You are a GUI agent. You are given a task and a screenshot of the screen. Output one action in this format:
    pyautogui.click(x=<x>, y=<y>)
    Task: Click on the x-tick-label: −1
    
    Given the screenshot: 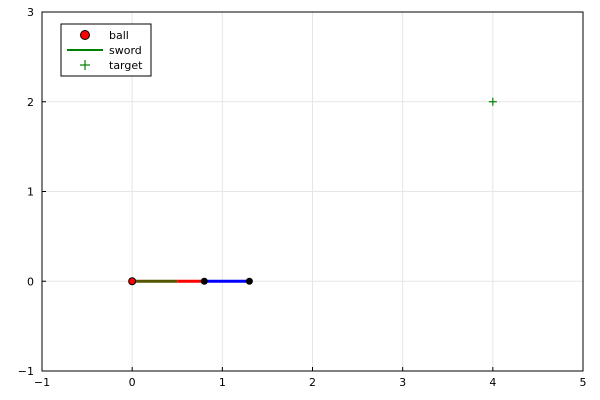 What is the action you would take?
    pyautogui.click(x=42, y=382)
    